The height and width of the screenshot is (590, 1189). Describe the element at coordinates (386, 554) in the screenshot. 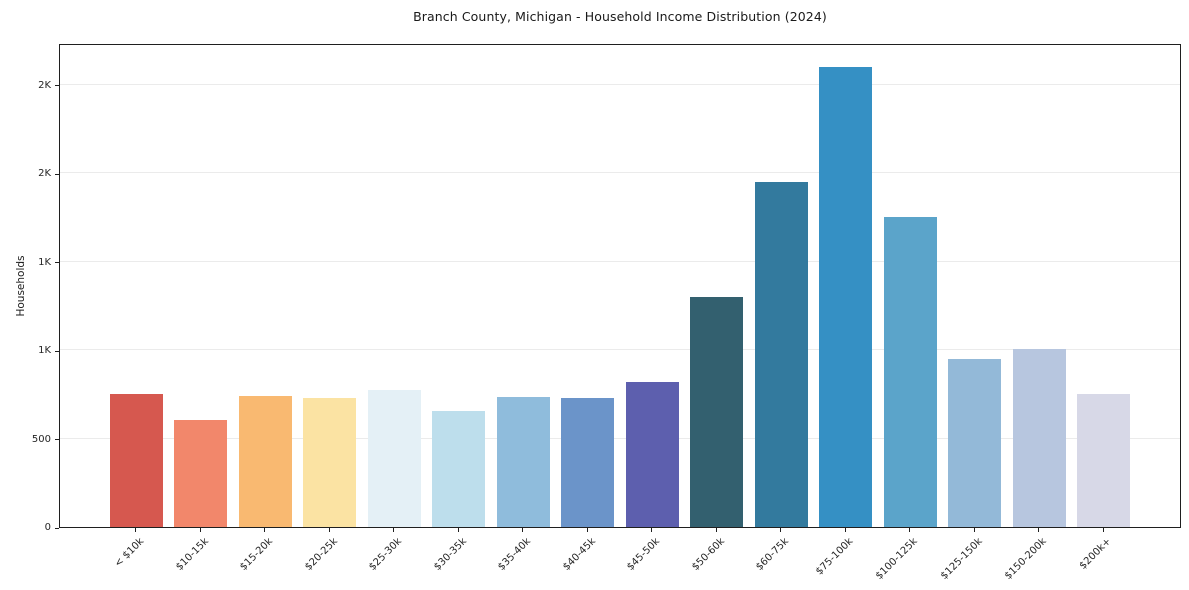

I see `x-tick-label-$25-30k: $25-30k` at that location.